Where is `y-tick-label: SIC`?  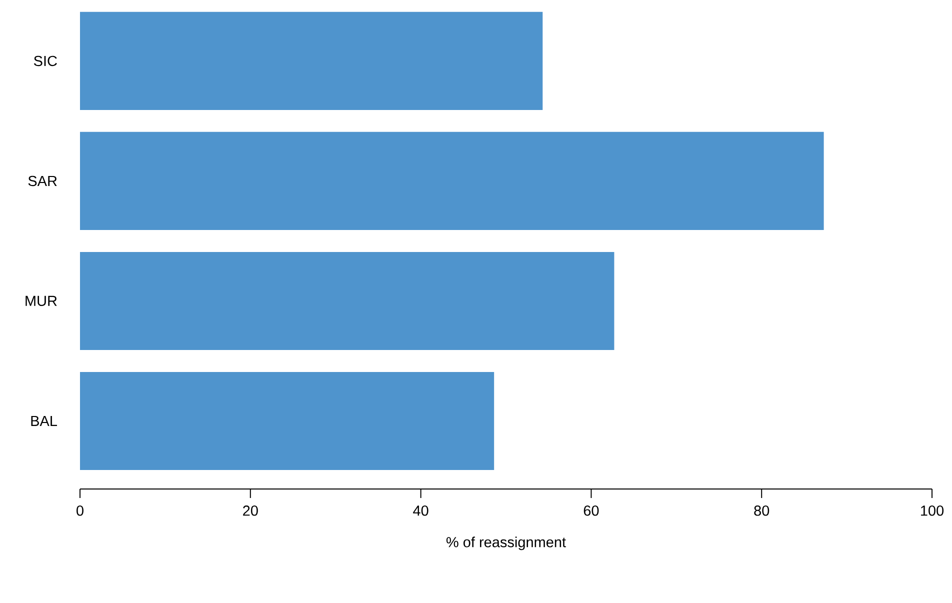
y-tick-label: SIC is located at coordinates (45, 61).